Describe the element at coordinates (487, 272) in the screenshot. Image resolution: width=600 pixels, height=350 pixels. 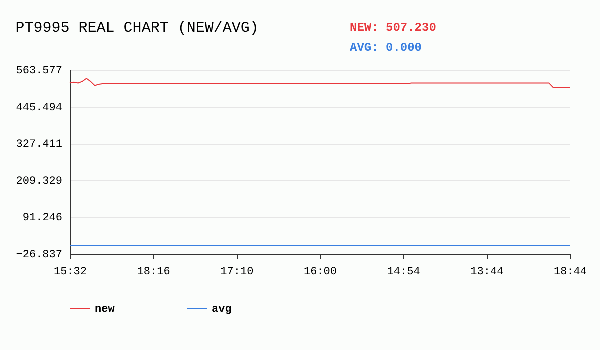
I see `x-tick-label: 13:44` at that location.